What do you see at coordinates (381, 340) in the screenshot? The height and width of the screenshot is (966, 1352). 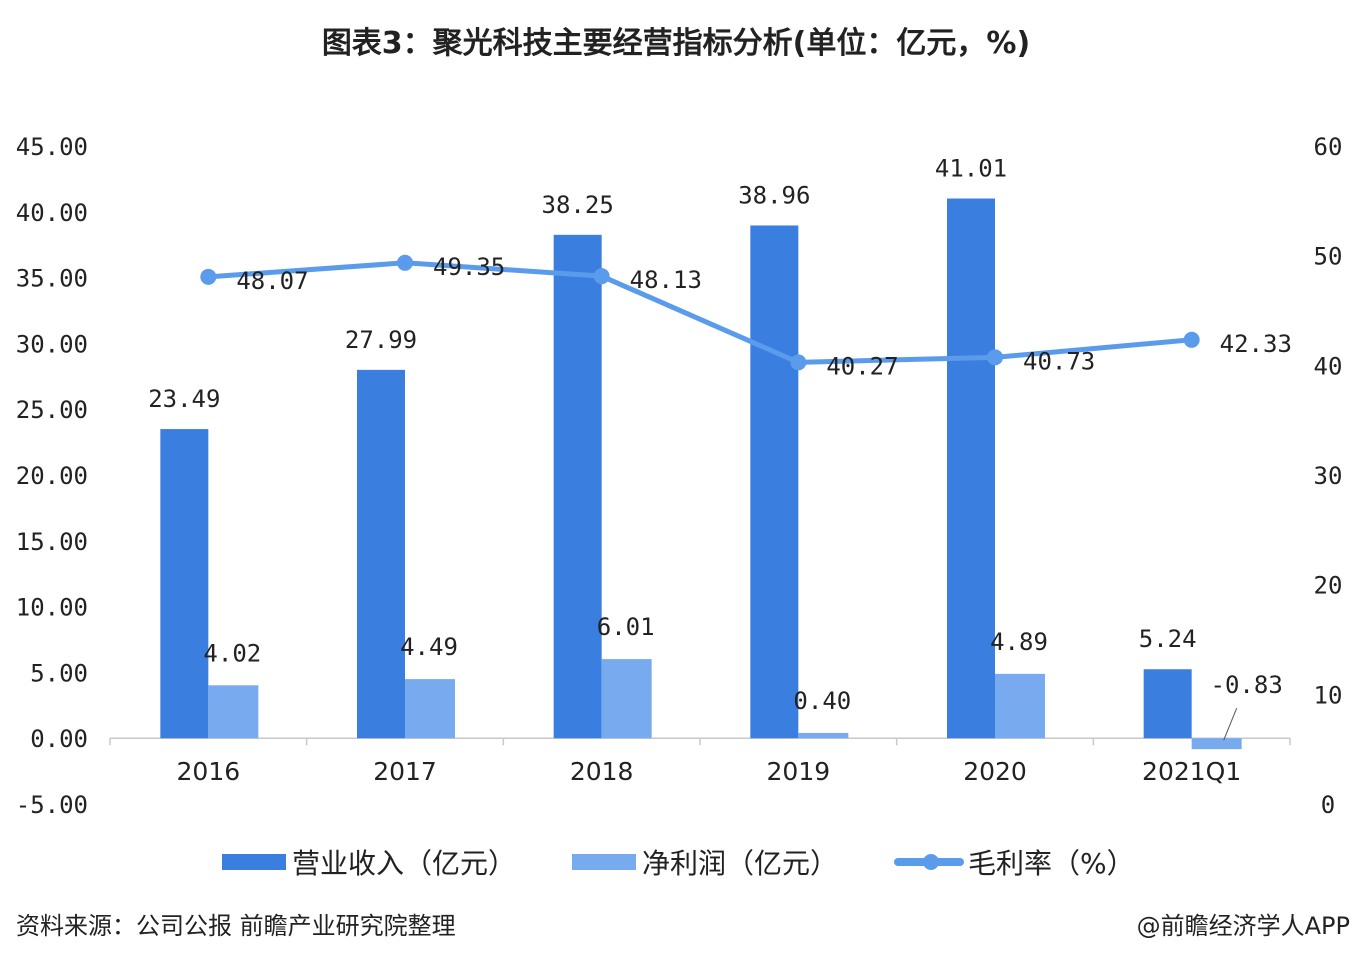 I see `revenue-data-label: 27.99` at bounding box center [381, 340].